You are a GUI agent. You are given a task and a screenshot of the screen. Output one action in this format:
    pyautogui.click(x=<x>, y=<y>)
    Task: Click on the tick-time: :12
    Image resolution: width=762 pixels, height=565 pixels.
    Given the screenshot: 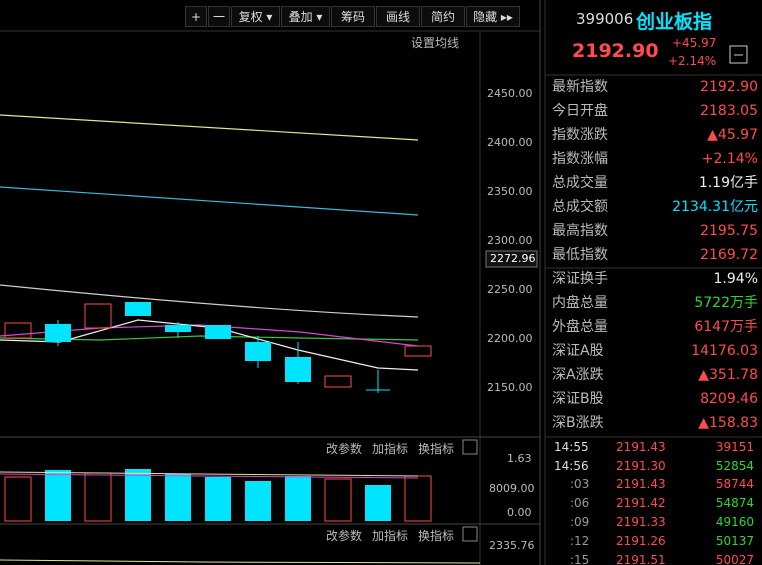 What is the action you would take?
    pyautogui.click(x=580, y=541)
    